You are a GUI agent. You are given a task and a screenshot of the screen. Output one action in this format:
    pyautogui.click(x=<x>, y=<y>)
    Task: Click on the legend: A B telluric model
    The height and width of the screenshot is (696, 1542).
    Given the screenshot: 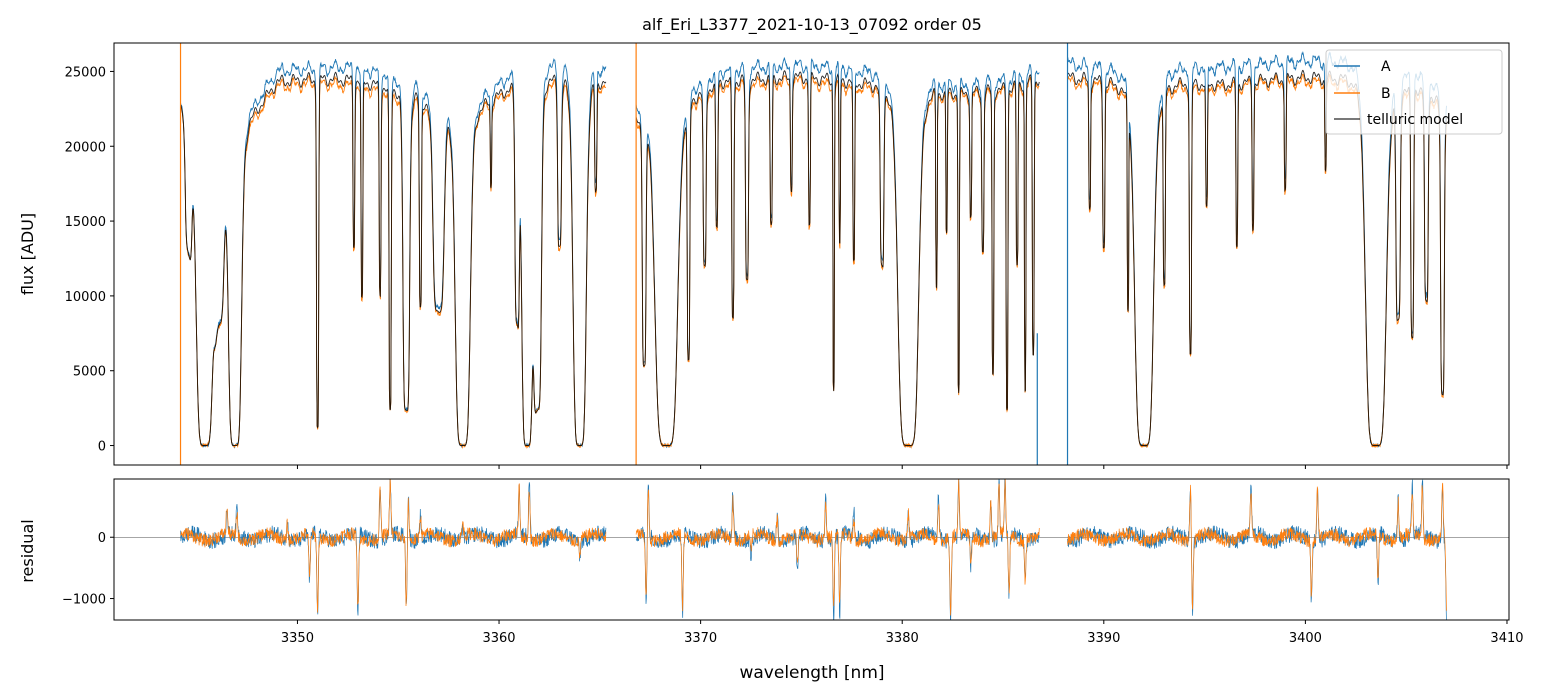 What is the action you would take?
    pyautogui.click(x=1414, y=92)
    